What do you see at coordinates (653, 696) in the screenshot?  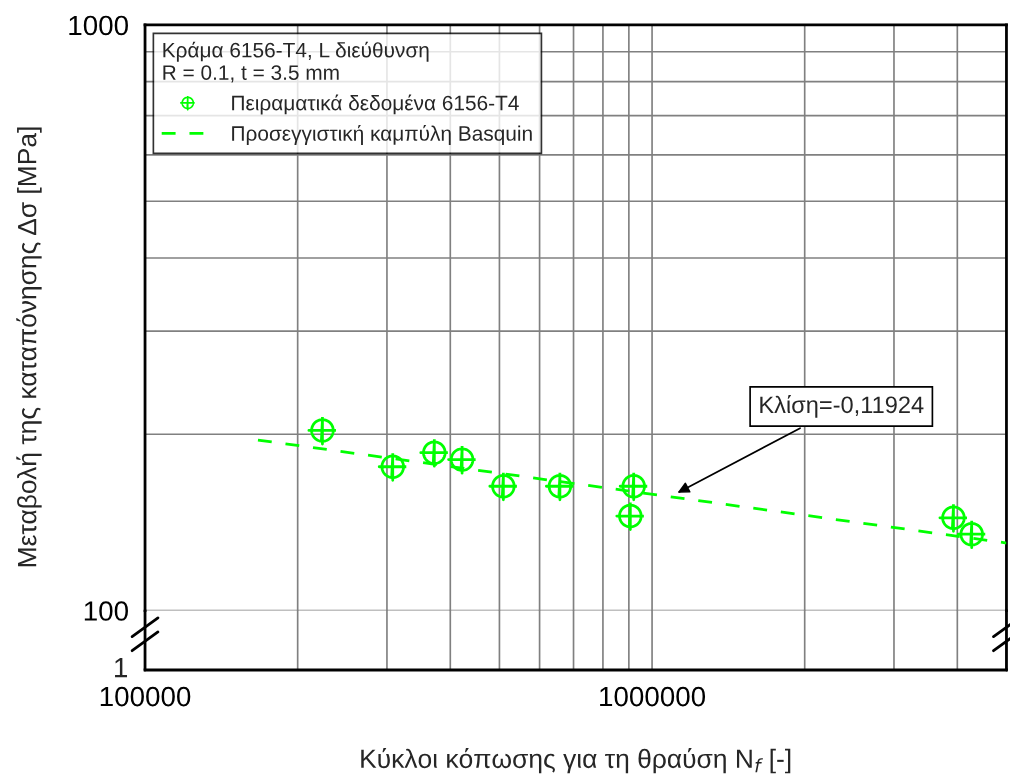 I see `x-tick-label: 1000000` at bounding box center [653, 696].